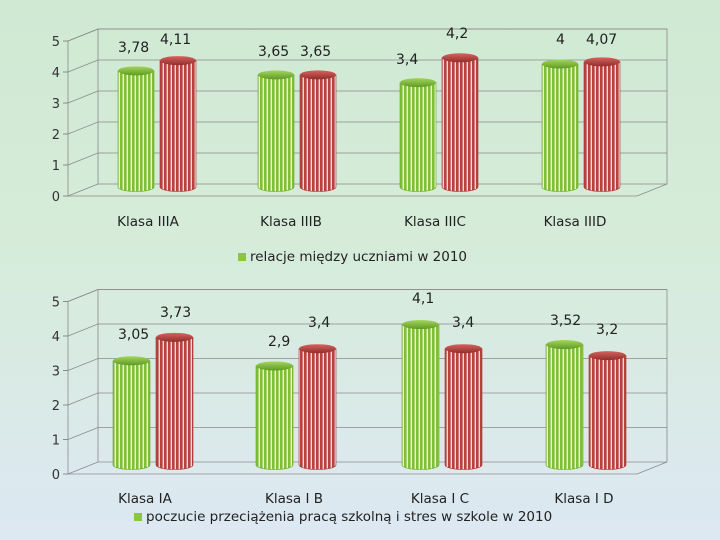 The height and width of the screenshot is (540, 720). Describe the element at coordinates (291, 222) in the screenshot. I see `category-label: Klasa IIIB` at that location.